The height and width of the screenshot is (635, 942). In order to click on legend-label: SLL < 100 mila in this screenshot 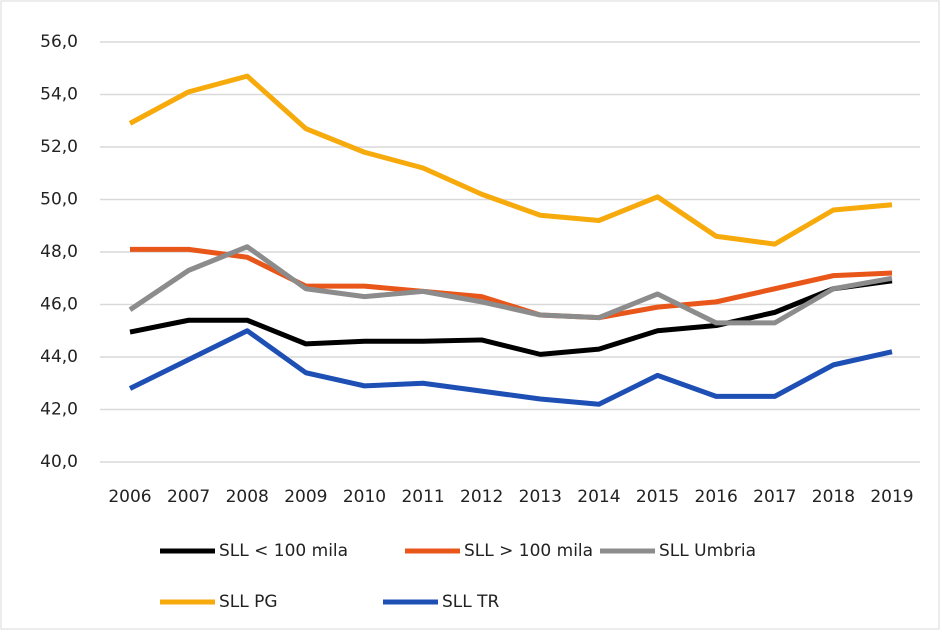, I will do `click(283, 551)`.